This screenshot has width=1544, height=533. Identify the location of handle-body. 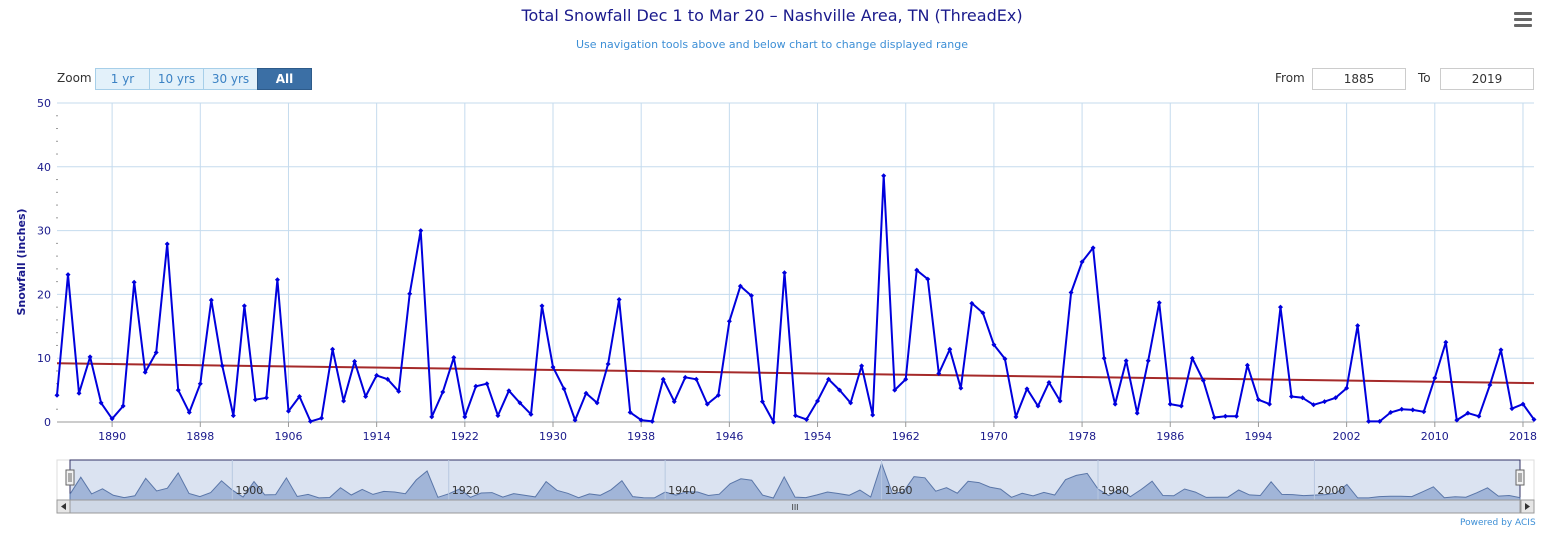
(70, 477).